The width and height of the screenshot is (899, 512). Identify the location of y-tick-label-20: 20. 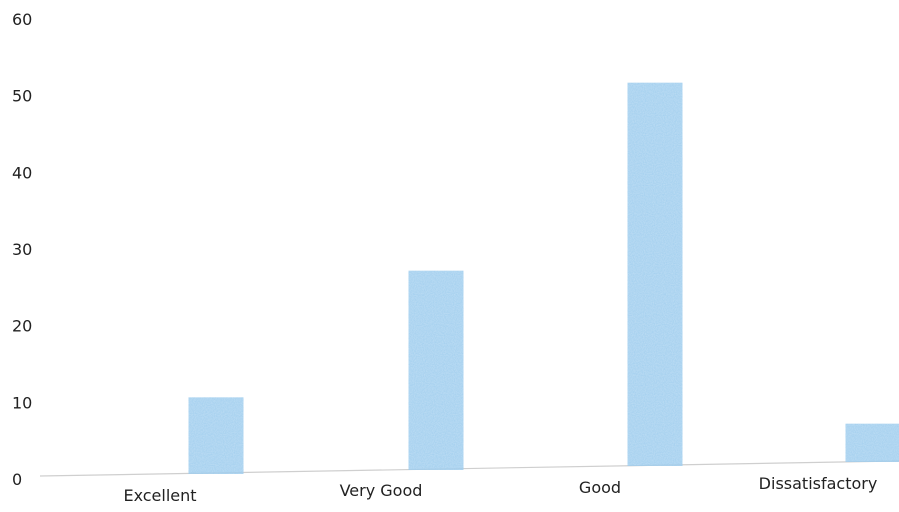
(22, 326).